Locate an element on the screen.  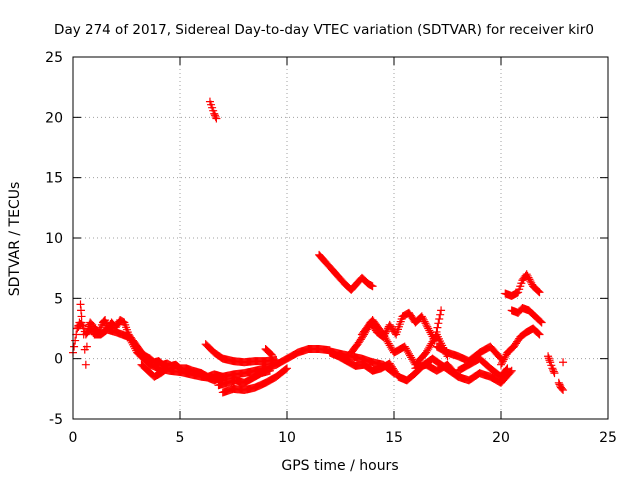
x-tick-label: 15 is located at coordinates (394, 438).